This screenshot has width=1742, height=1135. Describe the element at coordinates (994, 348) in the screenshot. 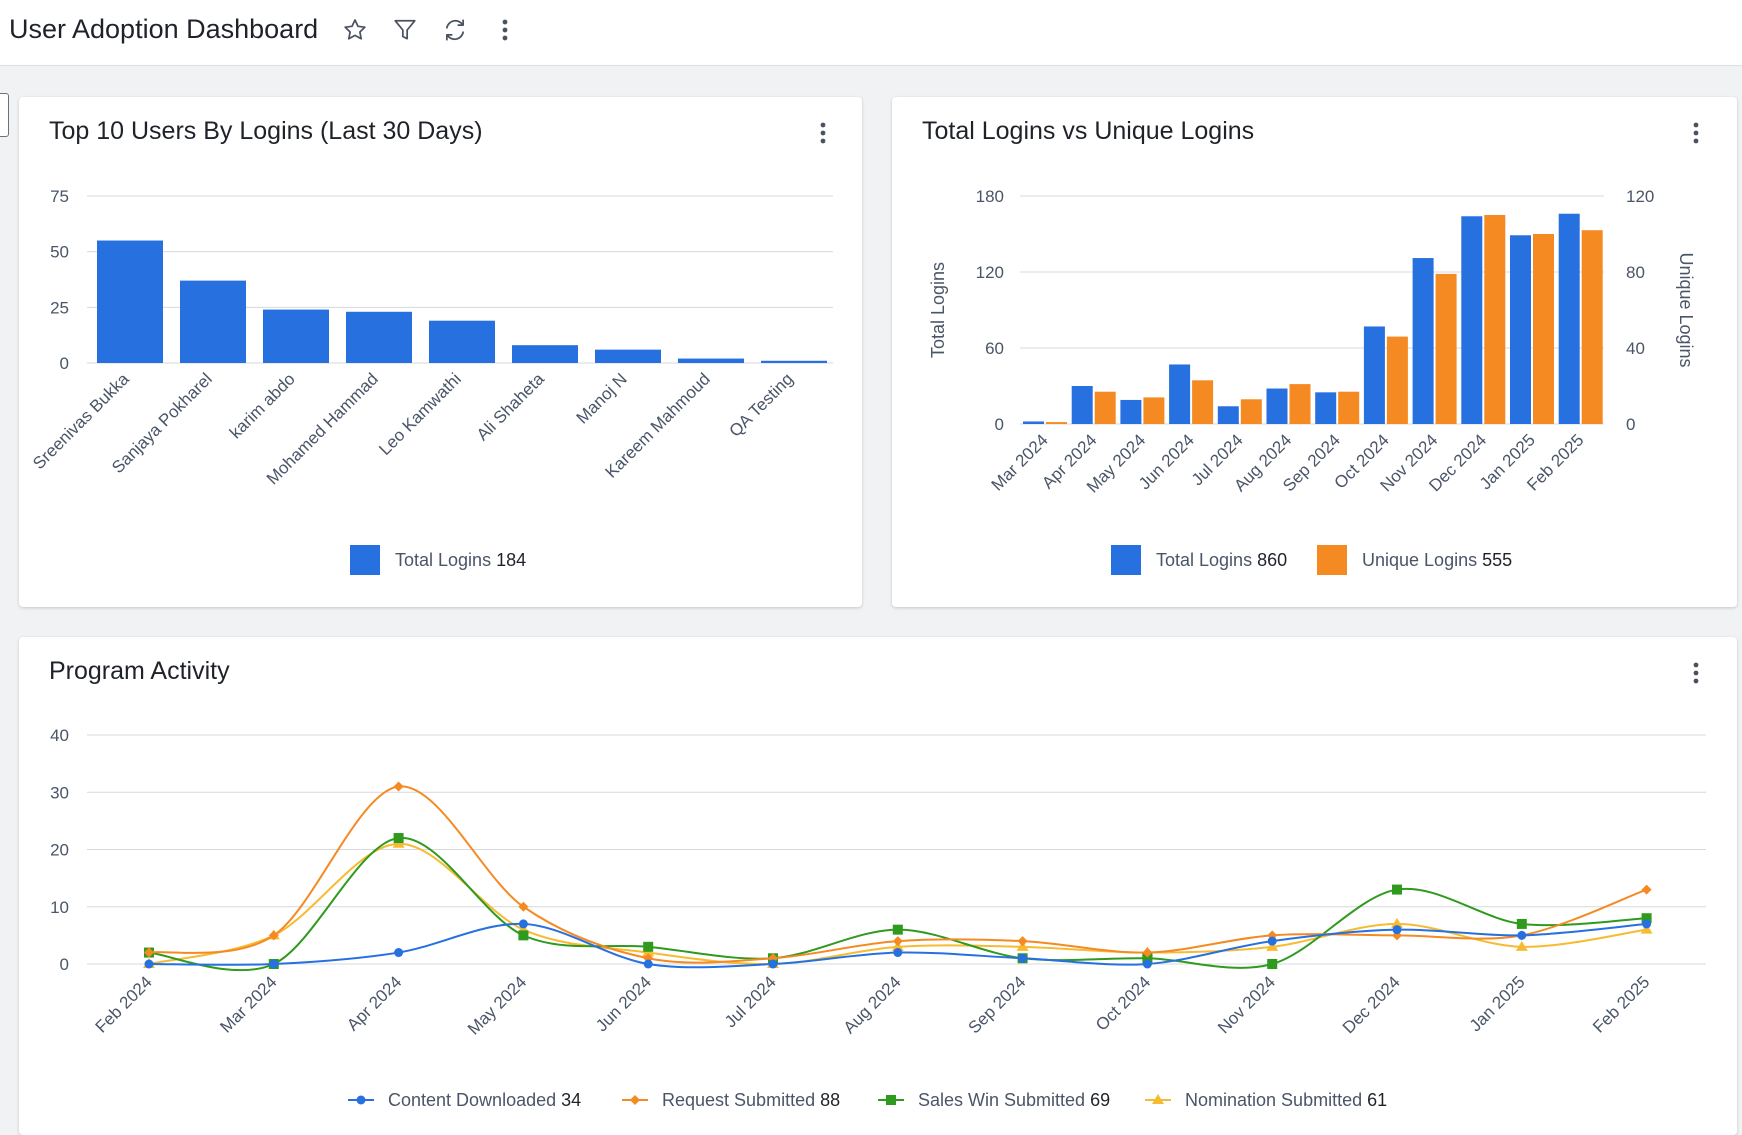

I see `y-tick-label: 60` at that location.